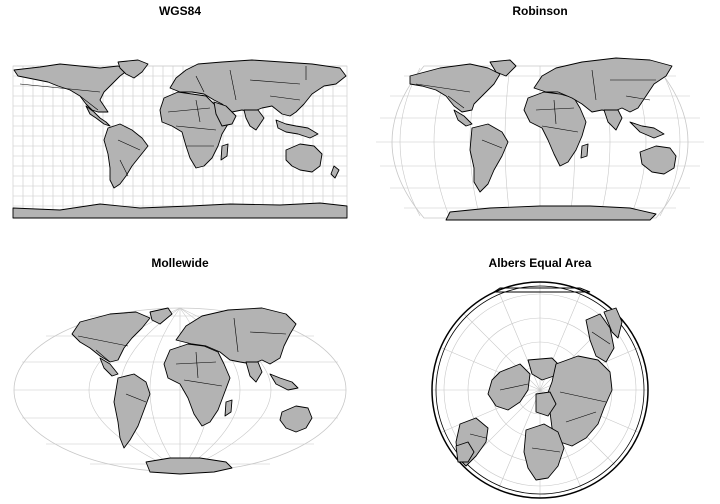  Describe the element at coordinates (540, 11) in the screenshot. I see `panel-title-robinson: Robinson` at that location.